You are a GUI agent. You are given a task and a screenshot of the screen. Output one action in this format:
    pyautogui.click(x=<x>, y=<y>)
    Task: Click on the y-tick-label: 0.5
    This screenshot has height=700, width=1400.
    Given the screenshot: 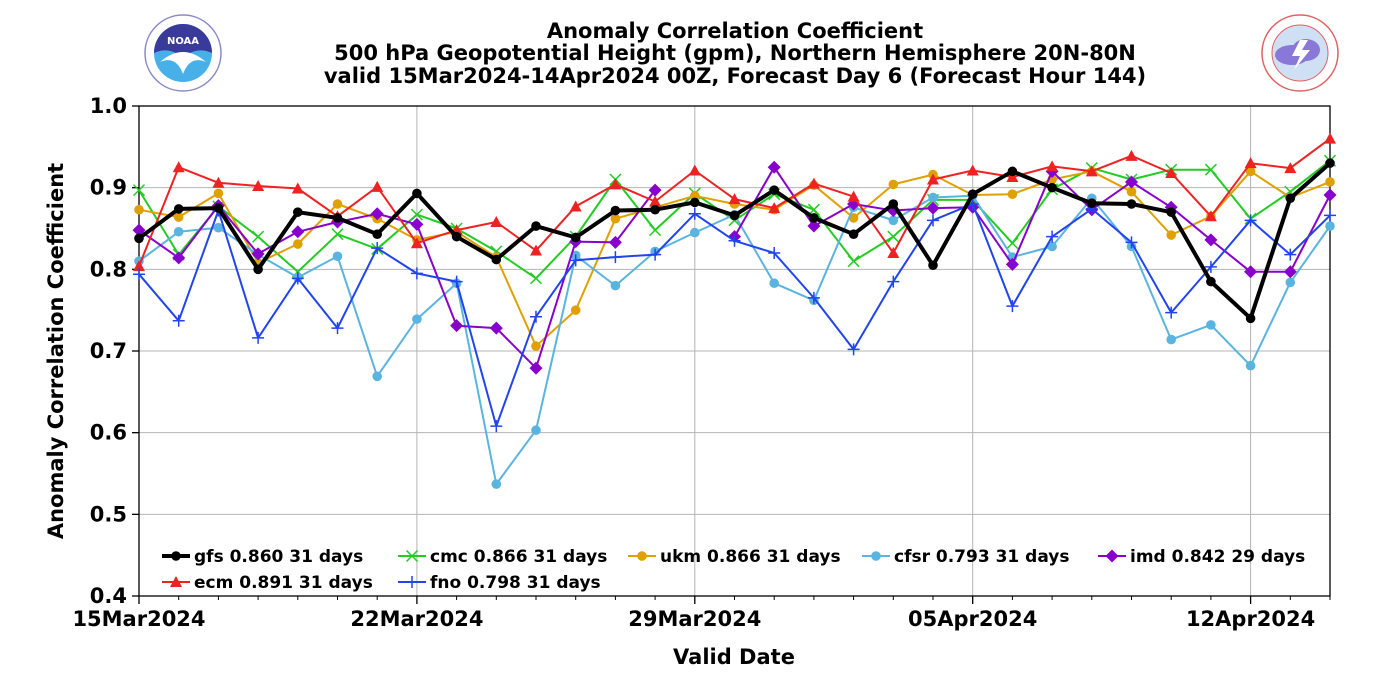 What is the action you would take?
    pyautogui.click(x=108, y=514)
    